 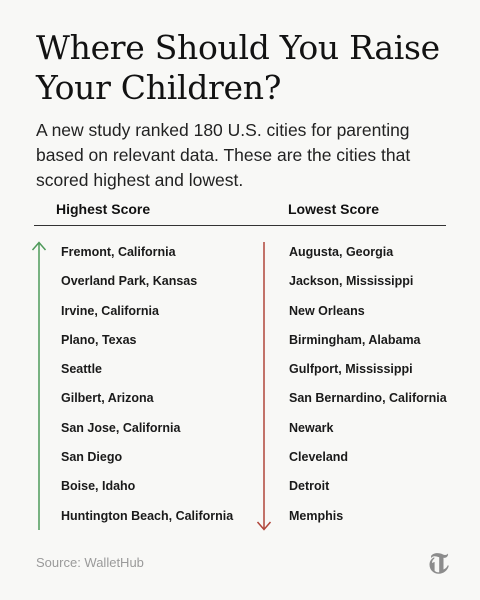 What do you see at coordinates (238, 67) in the screenshot?
I see `page-title: Where Should You Raise Your Children?` at bounding box center [238, 67].